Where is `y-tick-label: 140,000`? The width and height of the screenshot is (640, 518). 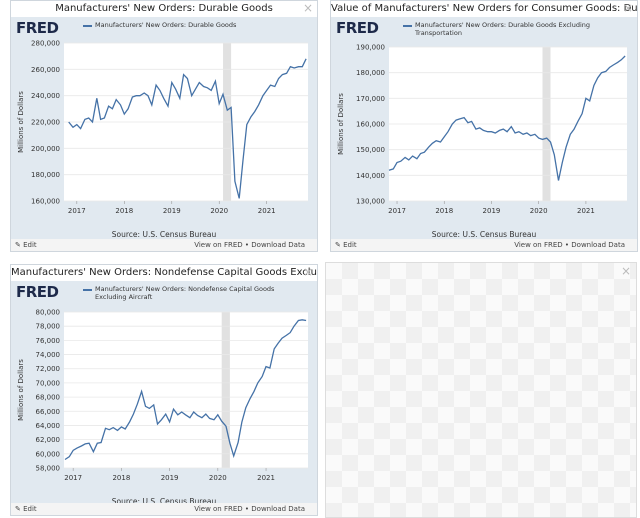 y-tick-label: 140,000 is located at coordinates (370, 176).